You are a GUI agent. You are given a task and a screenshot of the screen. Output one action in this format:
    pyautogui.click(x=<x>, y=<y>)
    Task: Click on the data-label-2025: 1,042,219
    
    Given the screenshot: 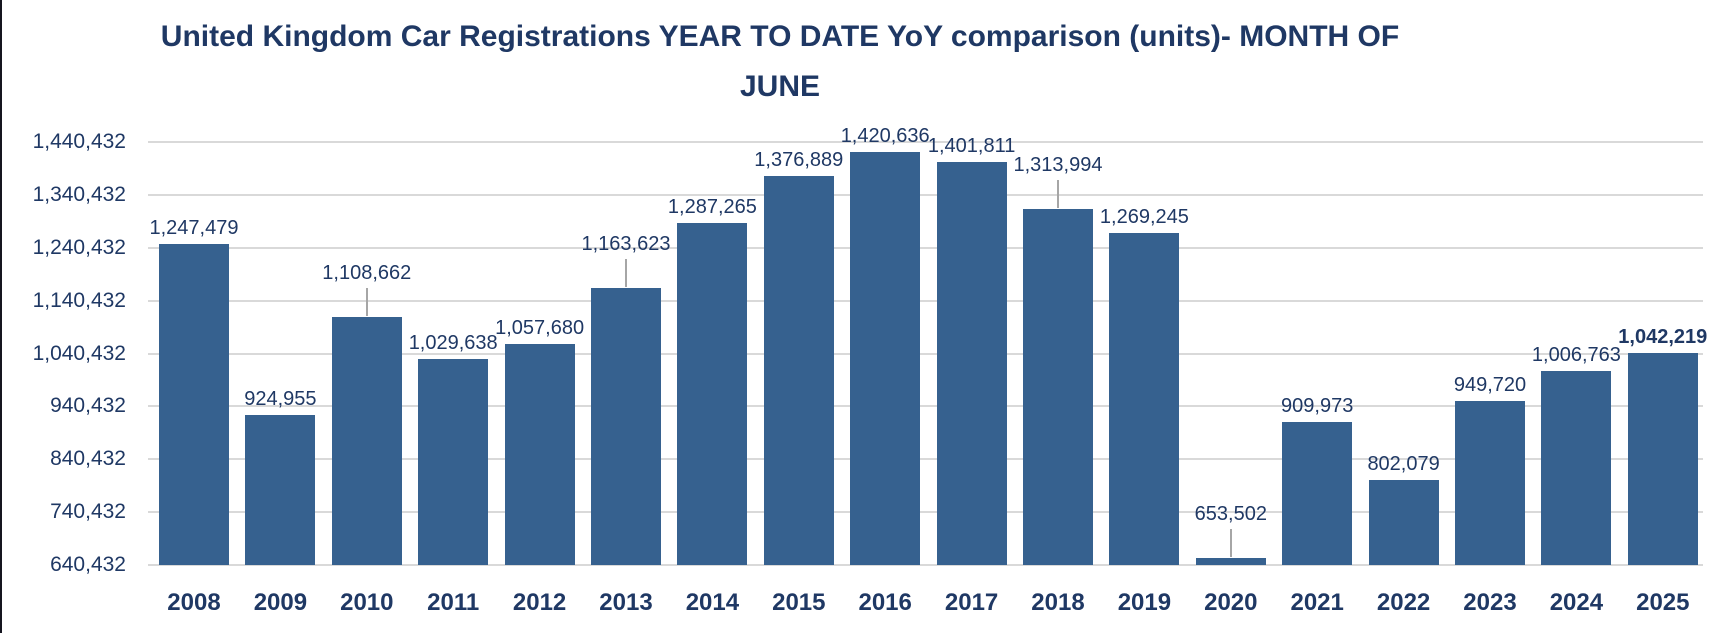 What is the action you would take?
    pyautogui.click(x=1663, y=336)
    